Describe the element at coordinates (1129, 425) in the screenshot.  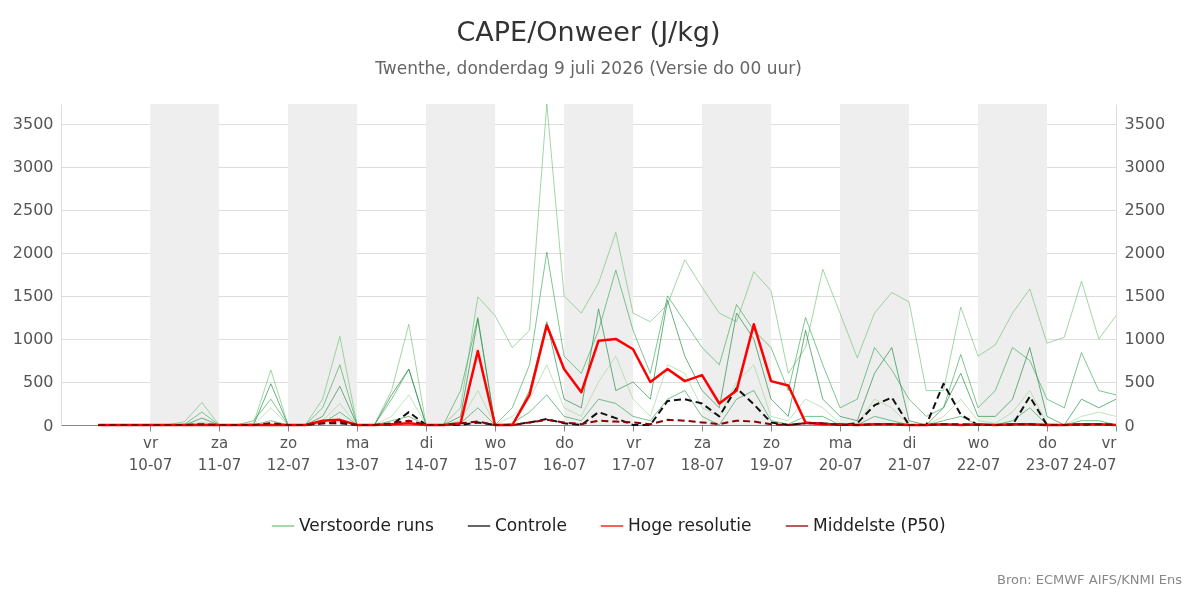
I see `y2-tick-label: 0` at that location.